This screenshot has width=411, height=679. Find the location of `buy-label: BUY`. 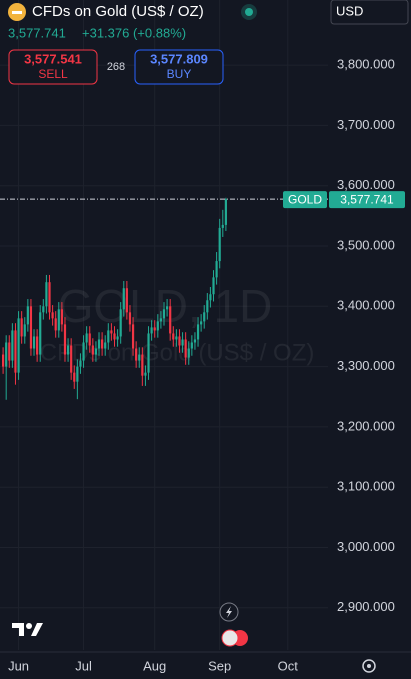

buy-label: BUY is located at coordinates (179, 74).